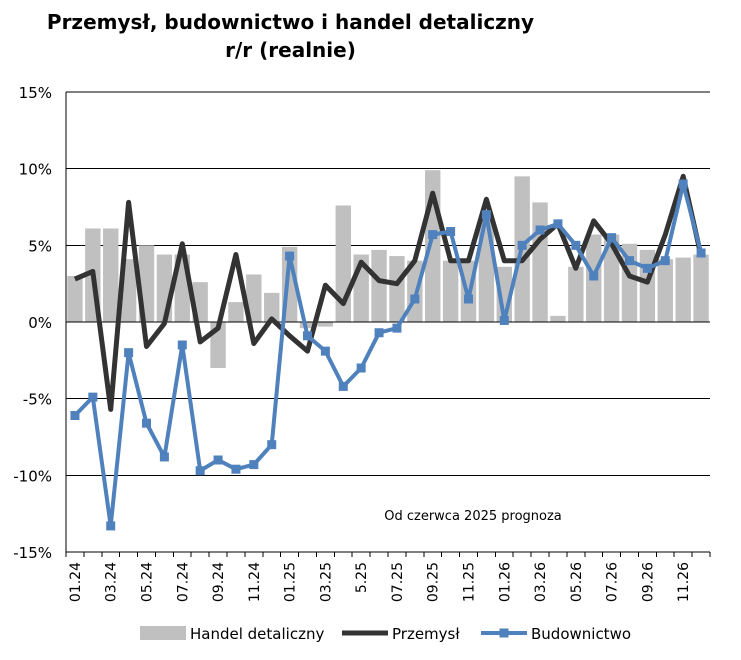 The width and height of the screenshot is (741, 660). Describe the element at coordinates (290, 50) in the screenshot. I see `chart-subtitle: r/r (realnie)` at that location.